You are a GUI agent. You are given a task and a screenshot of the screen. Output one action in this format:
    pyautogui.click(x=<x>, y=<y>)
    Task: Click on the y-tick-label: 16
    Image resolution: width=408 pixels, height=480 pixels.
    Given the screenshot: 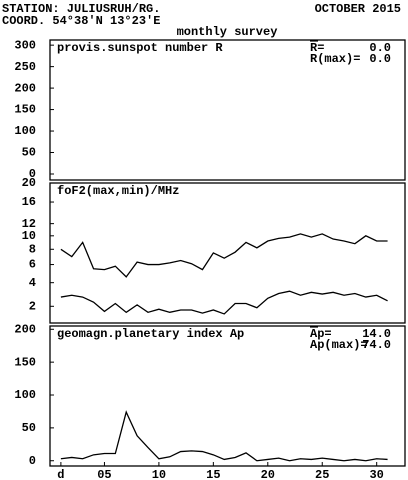 What is the action you would take?
    pyautogui.click(x=29, y=202)
    